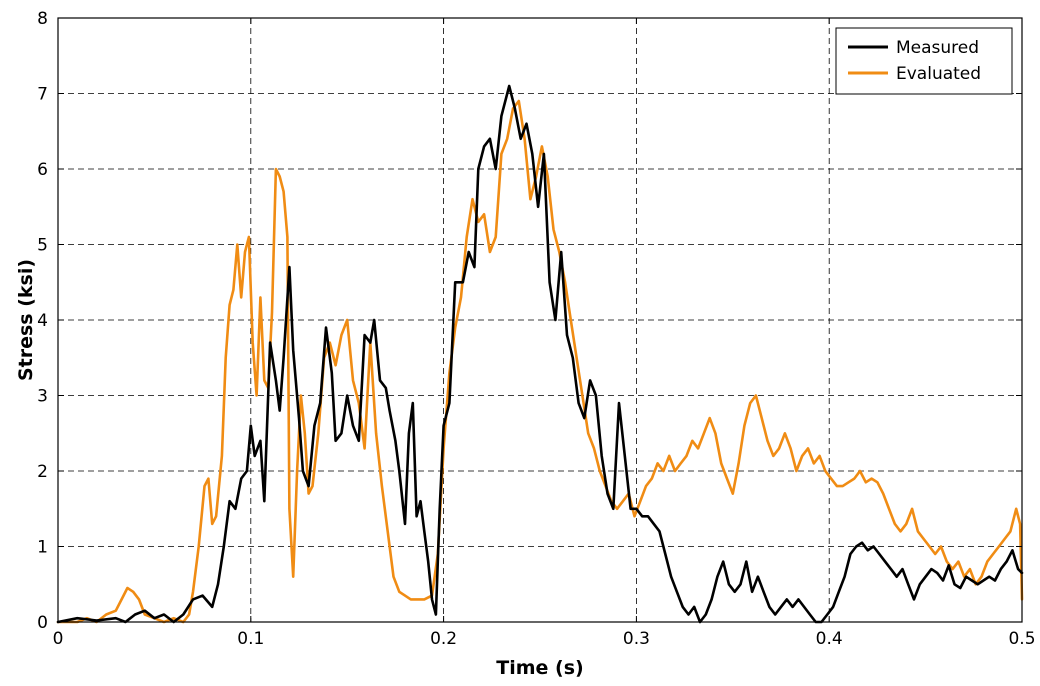  What do you see at coordinates (539, 668) in the screenshot?
I see `x-axis-title: Time (s)` at bounding box center [539, 668].